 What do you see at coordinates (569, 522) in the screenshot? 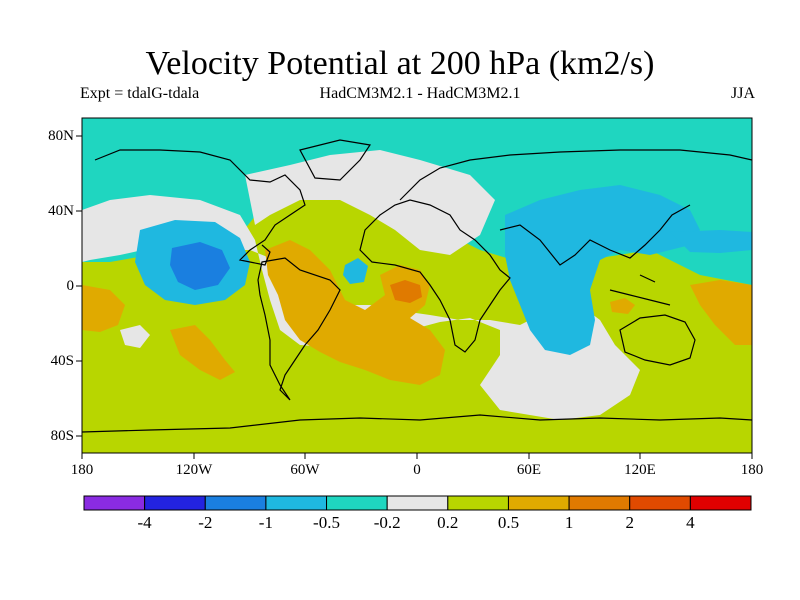
I see `colorbar-label: 1` at bounding box center [569, 522].